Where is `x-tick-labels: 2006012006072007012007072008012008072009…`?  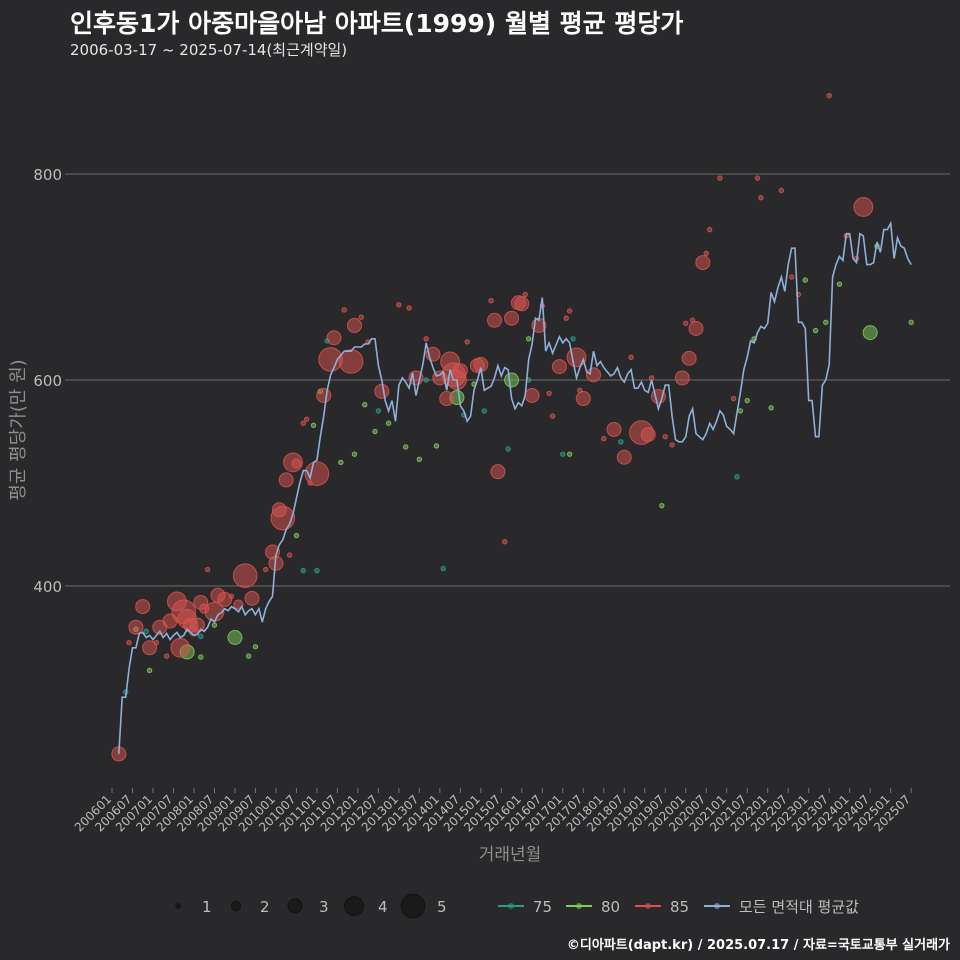 x-tick-labels: 2006012006072007012007072008012008072009… is located at coordinates (492, 811).